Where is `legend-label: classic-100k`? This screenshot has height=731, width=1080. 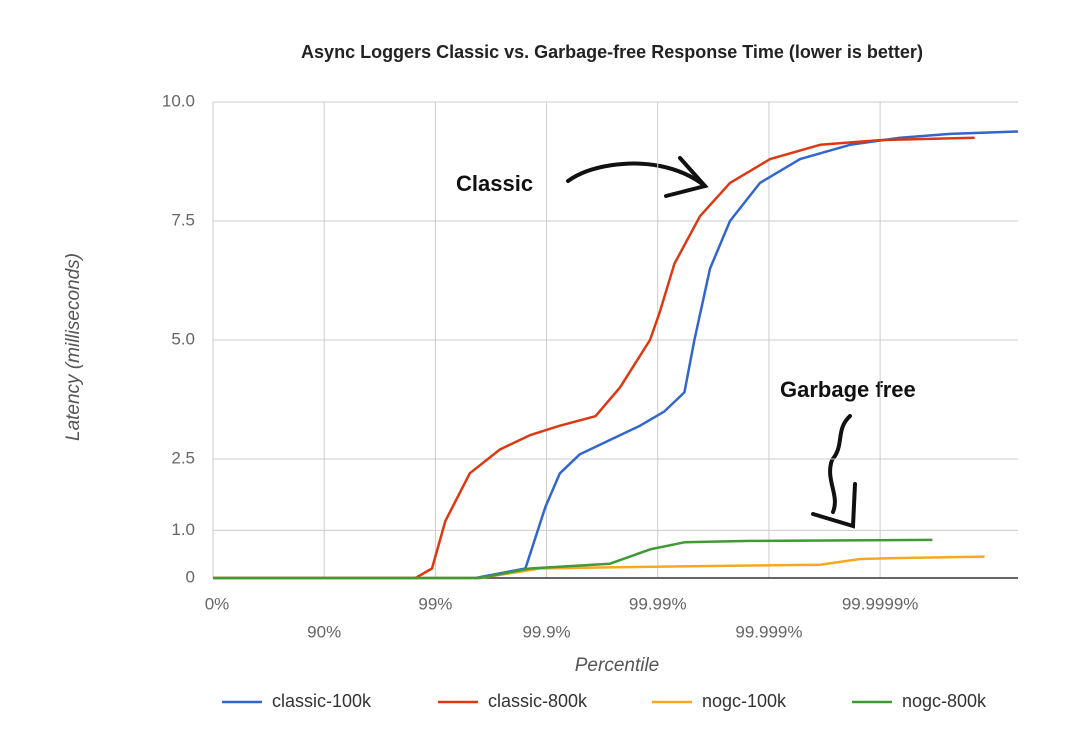
legend-label: classic-100k is located at coordinates (322, 701).